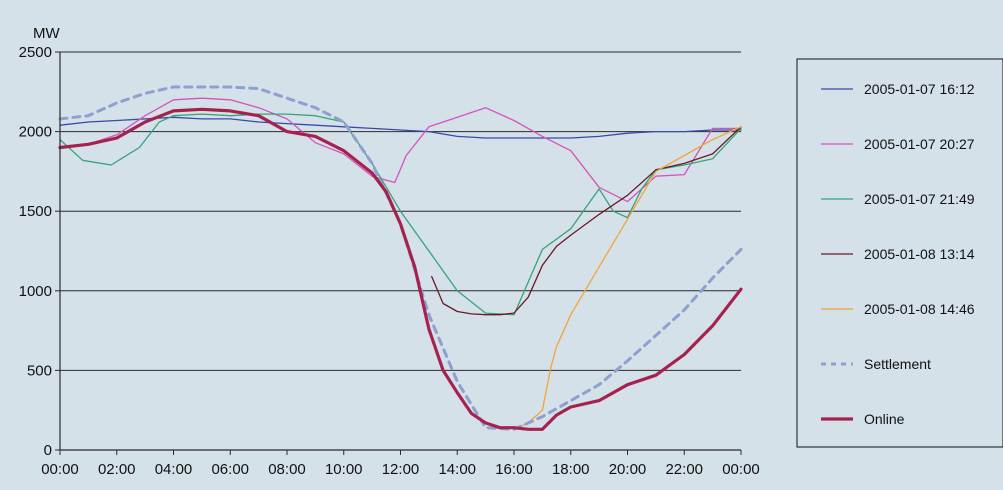 Image resolution: width=1003 pixels, height=490 pixels. What do you see at coordinates (48, 450) in the screenshot?
I see `y-tick-label: 0` at bounding box center [48, 450].